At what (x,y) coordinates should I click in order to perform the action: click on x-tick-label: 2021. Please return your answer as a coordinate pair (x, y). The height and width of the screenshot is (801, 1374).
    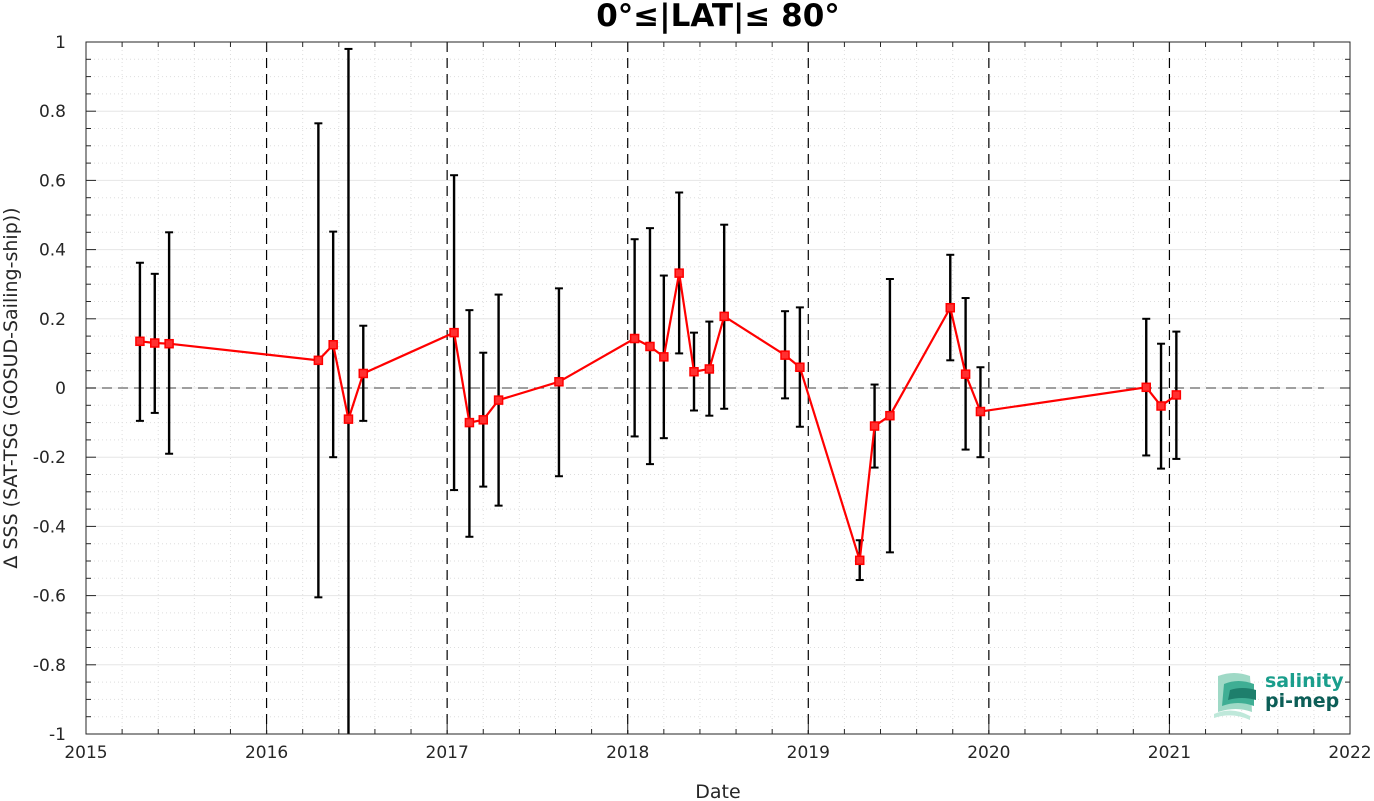
    Looking at the image, I should click on (1169, 753).